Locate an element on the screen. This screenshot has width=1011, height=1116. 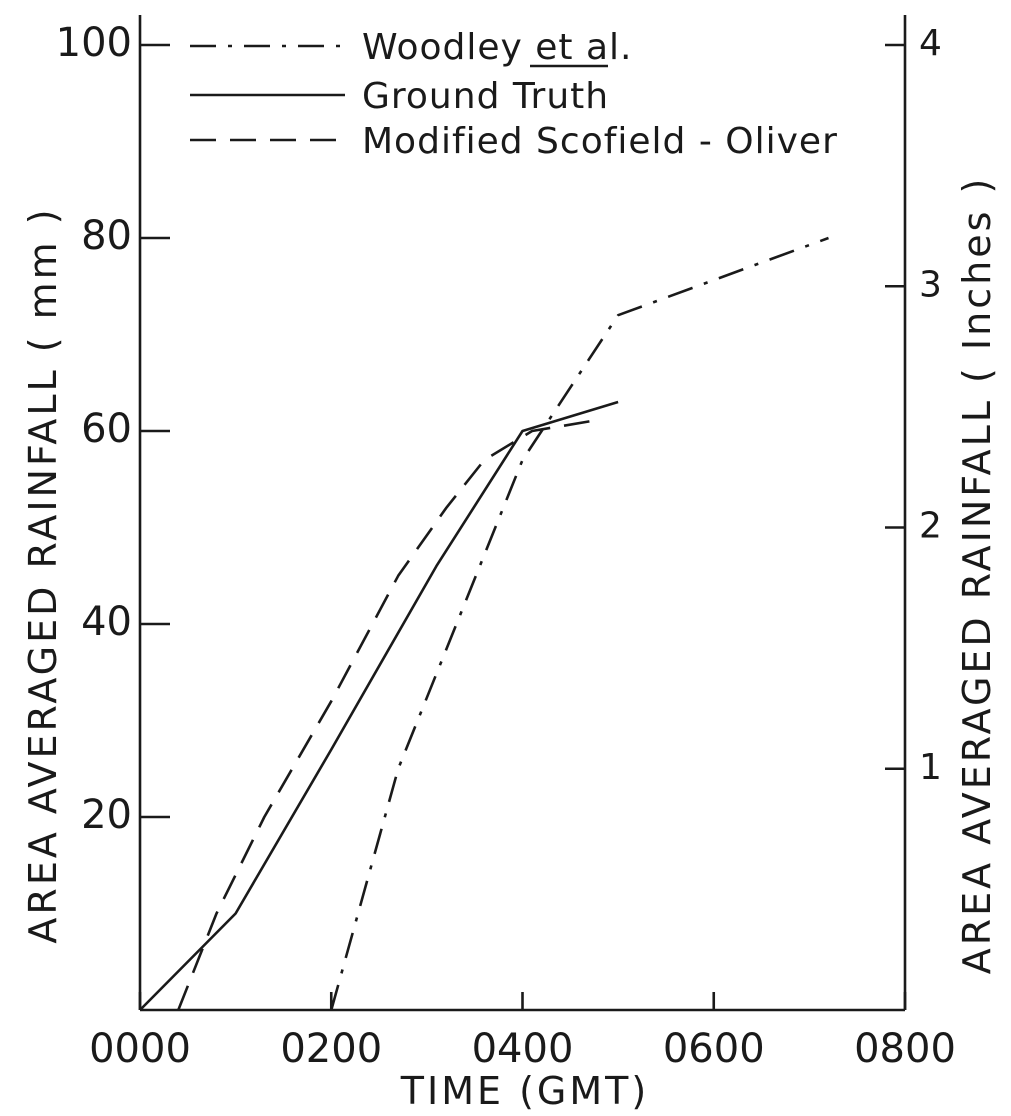
y2-tick-label: 4 is located at coordinates (930, 43).